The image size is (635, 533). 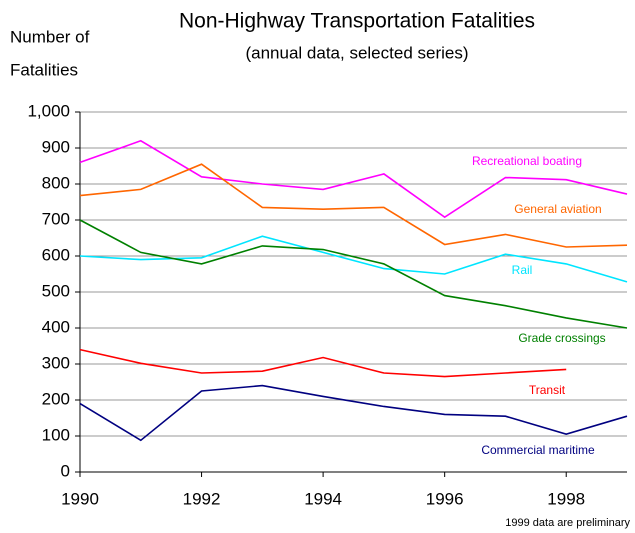 I want to click on x-tick-label: 1996, so click(x=445, y=498).